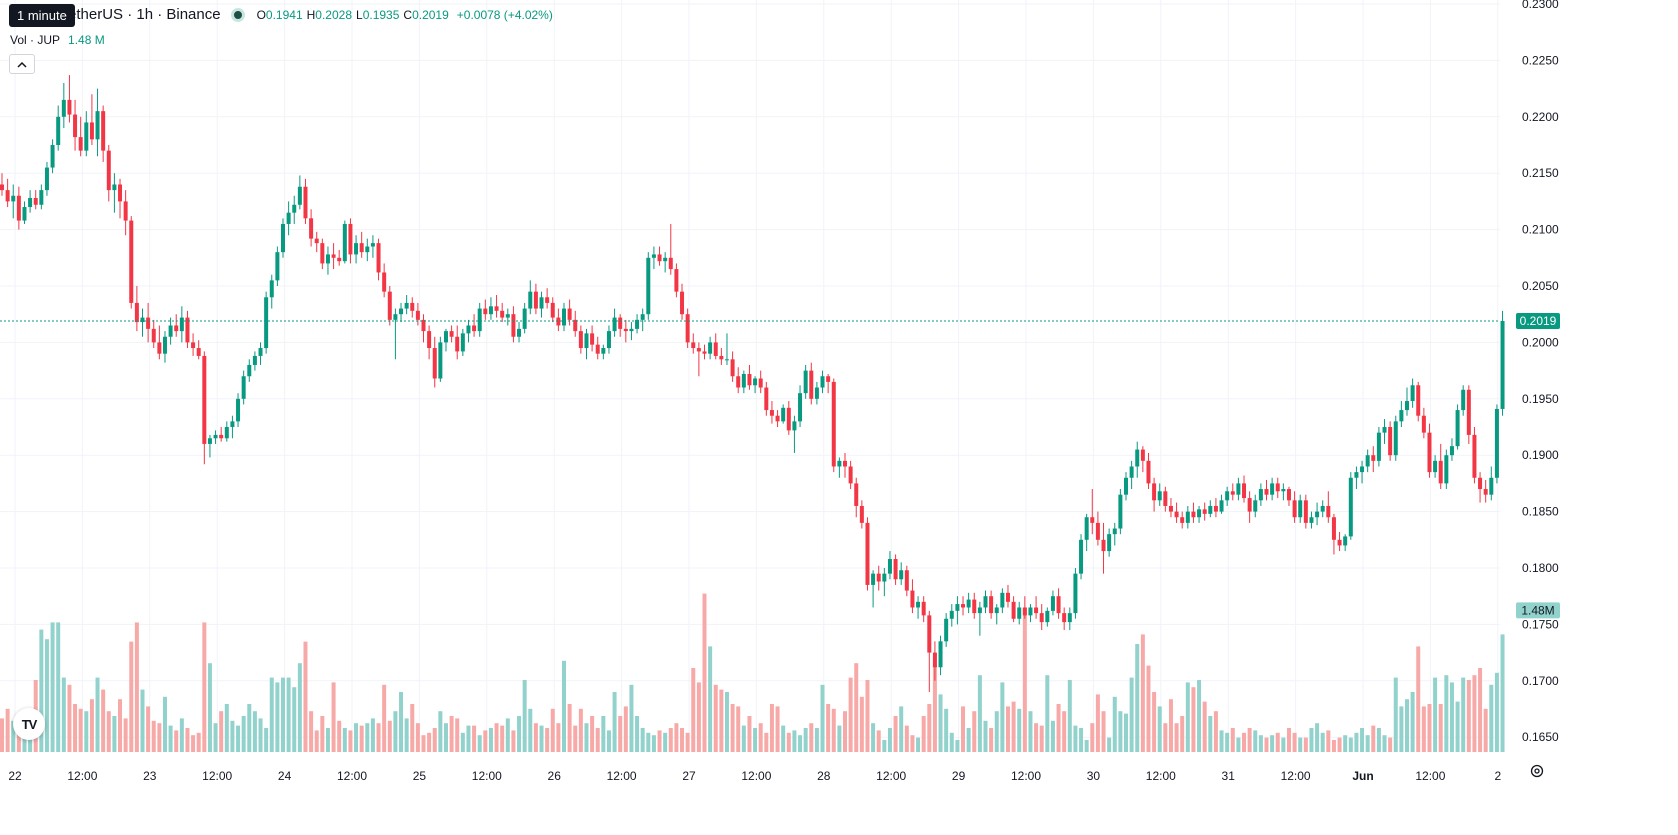 The height and width of the screenshot is (835, 1678). I want to click on low-value: 0.1935, so click(381, 15).